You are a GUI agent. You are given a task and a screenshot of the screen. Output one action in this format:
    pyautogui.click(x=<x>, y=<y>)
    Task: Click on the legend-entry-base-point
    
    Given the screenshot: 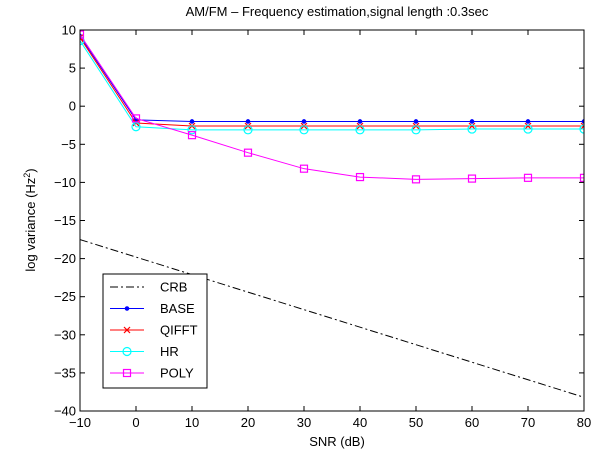 What is the action you would take?
    pyautogui.click(x=127, y=308)
    